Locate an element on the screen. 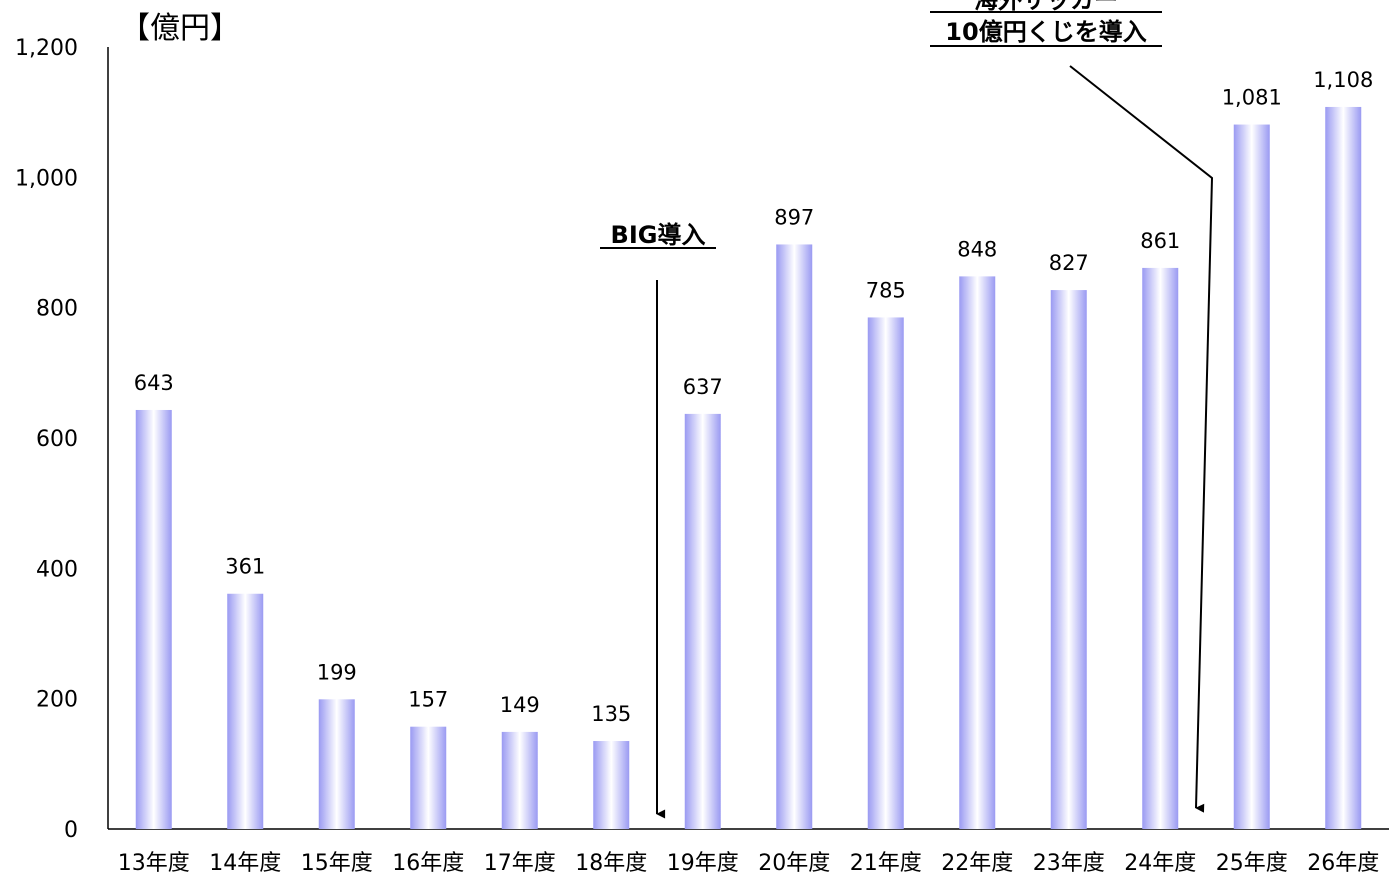 The image size is (1389, 877). y-axis-ticks: 0 200 400 600 800 1,000 1,200 is located at coordinates (46, 439).